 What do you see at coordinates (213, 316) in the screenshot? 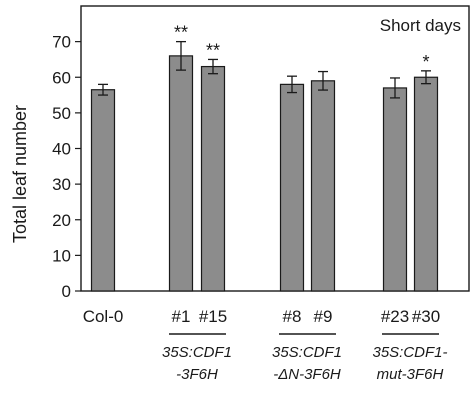
I see `x-tick-label: #15` at bounding box center [213, 316].